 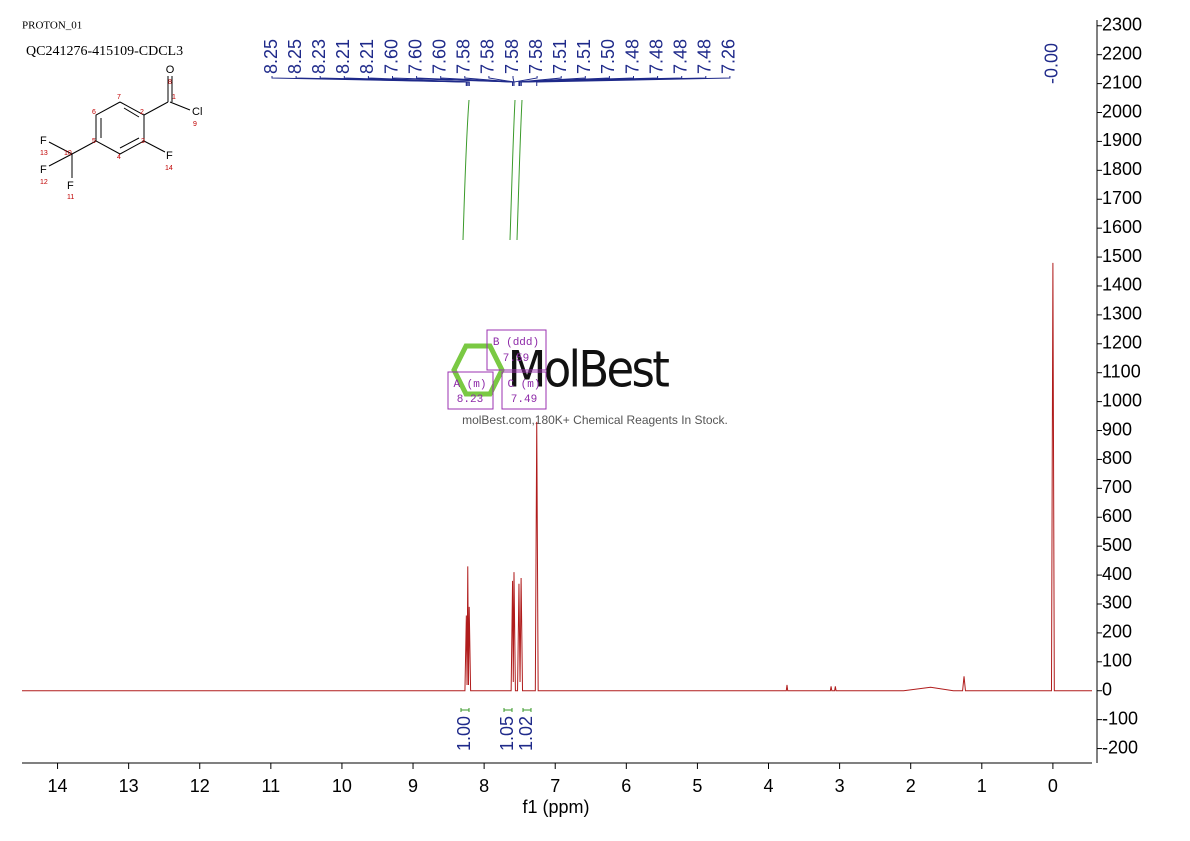 I want to click on multiplet-boxes, so click(x=497, y=369).